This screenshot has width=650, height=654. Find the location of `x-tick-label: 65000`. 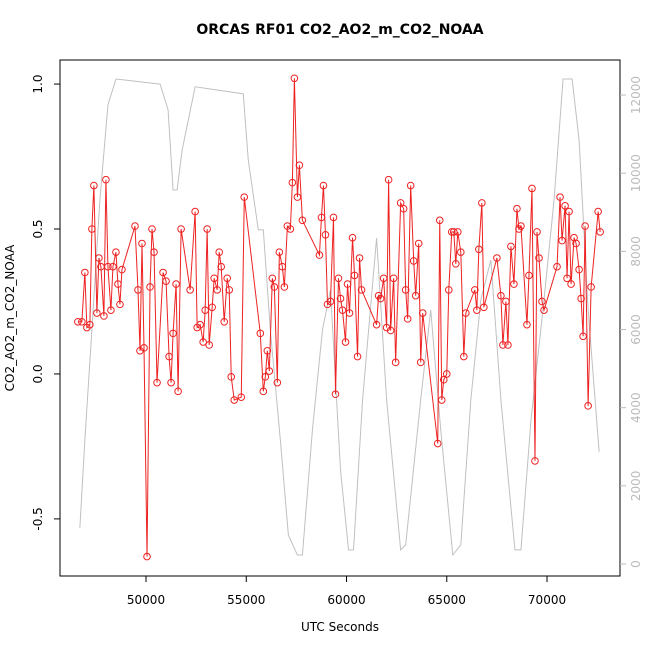

x-tick-label: 65000 is located at coordinates (447, 600).